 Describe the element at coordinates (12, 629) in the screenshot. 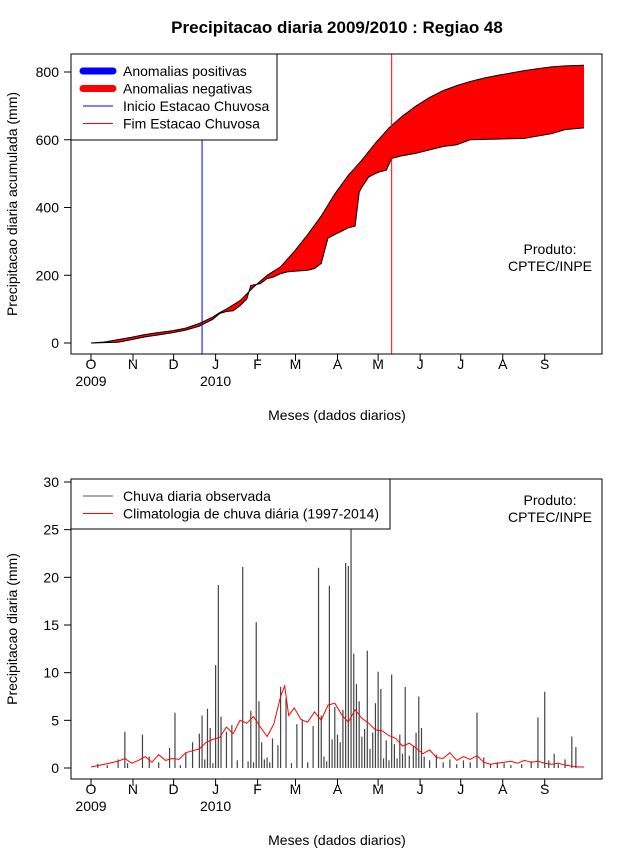

I see `y-axis-label: Precipitacao diaria (mm)` at that location.